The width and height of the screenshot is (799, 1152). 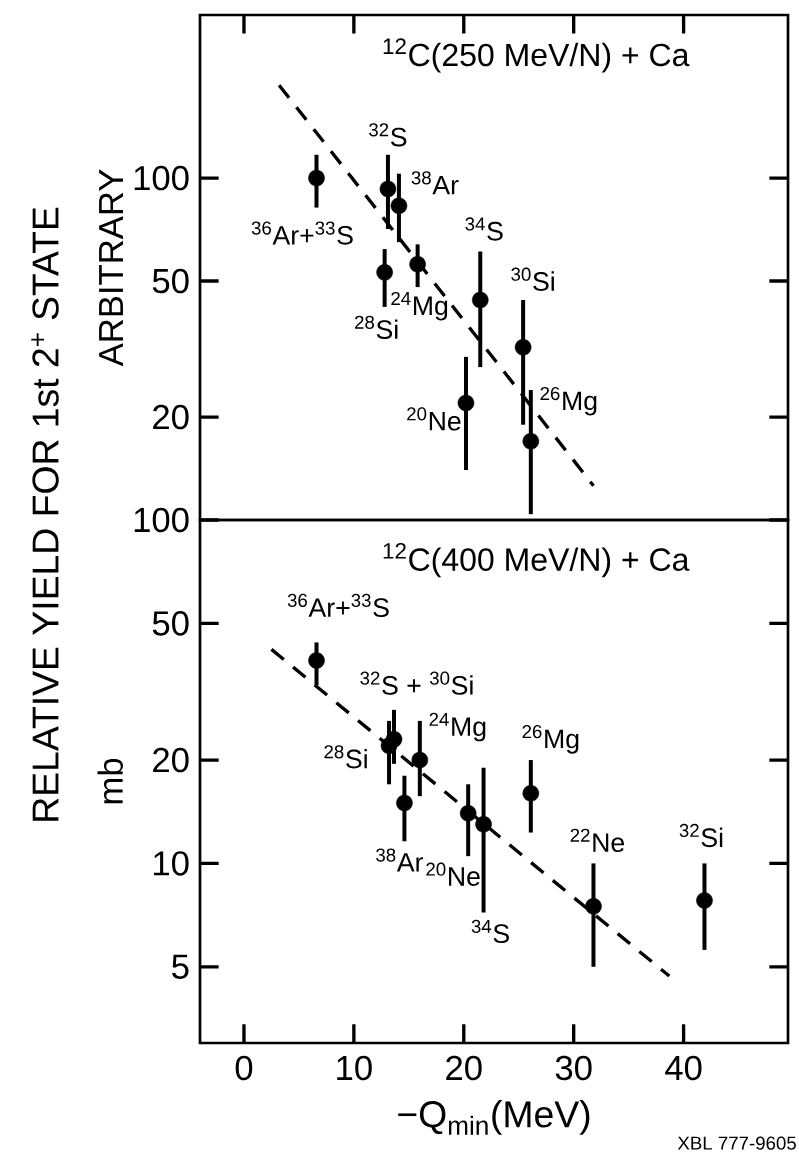 What do you see at coordinates (701, 835) in the screenshot?
I see `annotation: $^{32}$Si` at bounding box center [701, 835].